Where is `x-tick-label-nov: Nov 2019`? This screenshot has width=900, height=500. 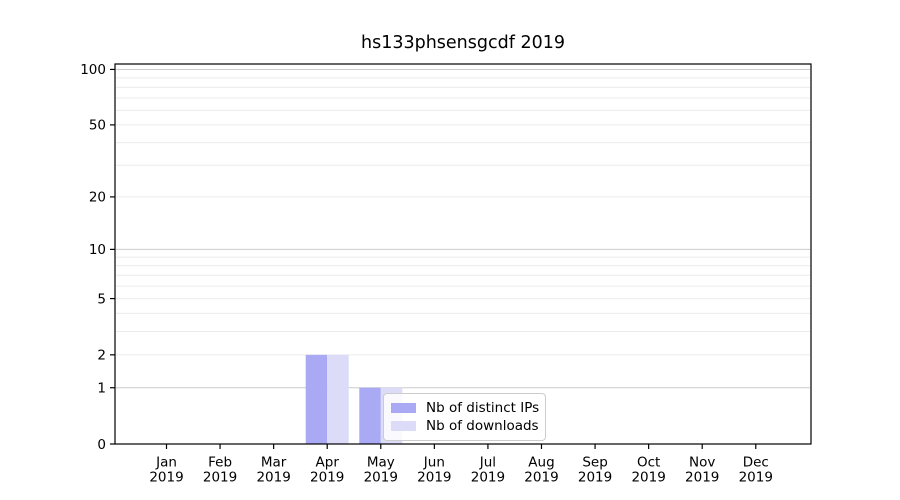 x-tick-label-nov: Nov 2019 is located at coordinates (702, 470).